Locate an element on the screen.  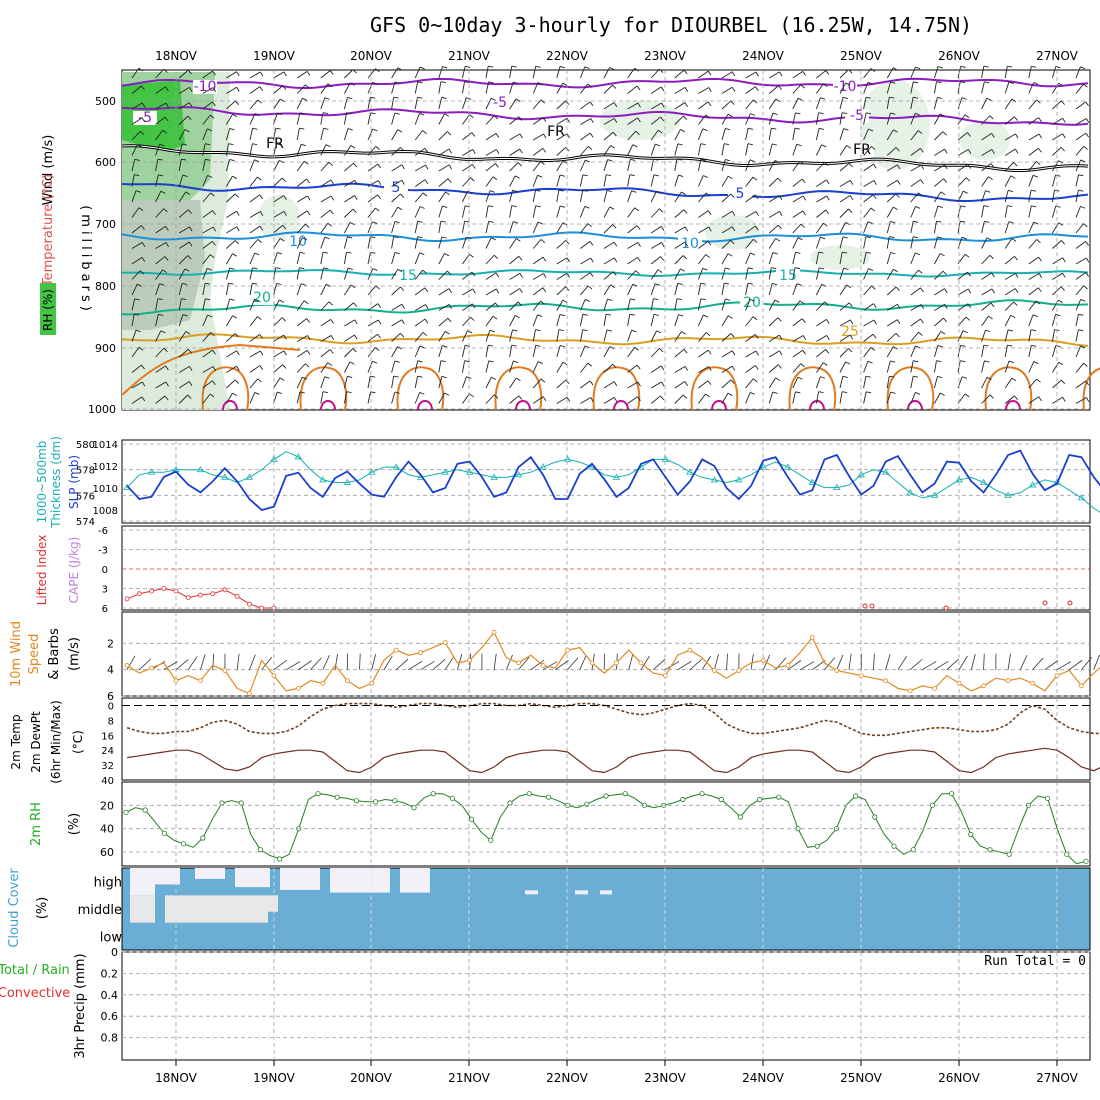
ylabel-thickness: 1000~500mb is located at coordinates (42, 482).